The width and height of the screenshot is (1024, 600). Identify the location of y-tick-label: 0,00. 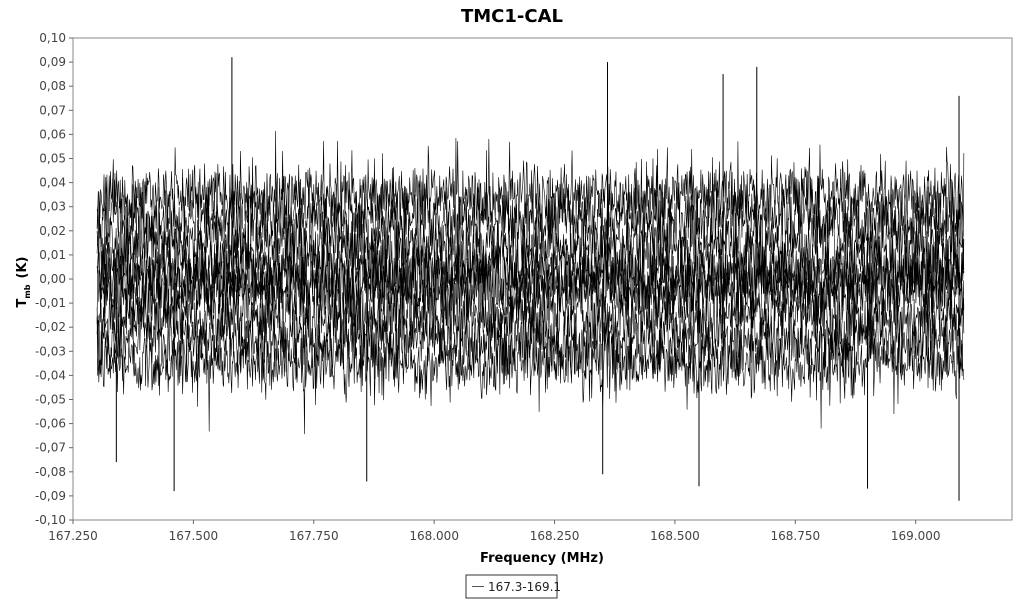
(52, 279).